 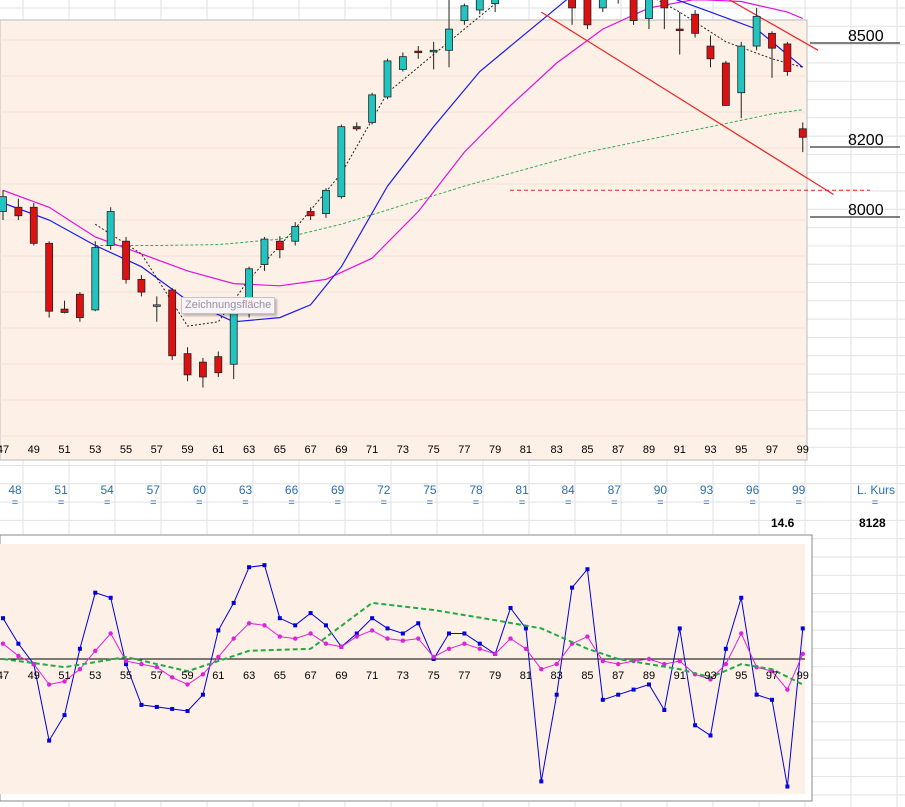 What do you see at coordinates (95, 450) in the screenshot?
I see `x-tick-label: 53` at bounding box center [95, 450].